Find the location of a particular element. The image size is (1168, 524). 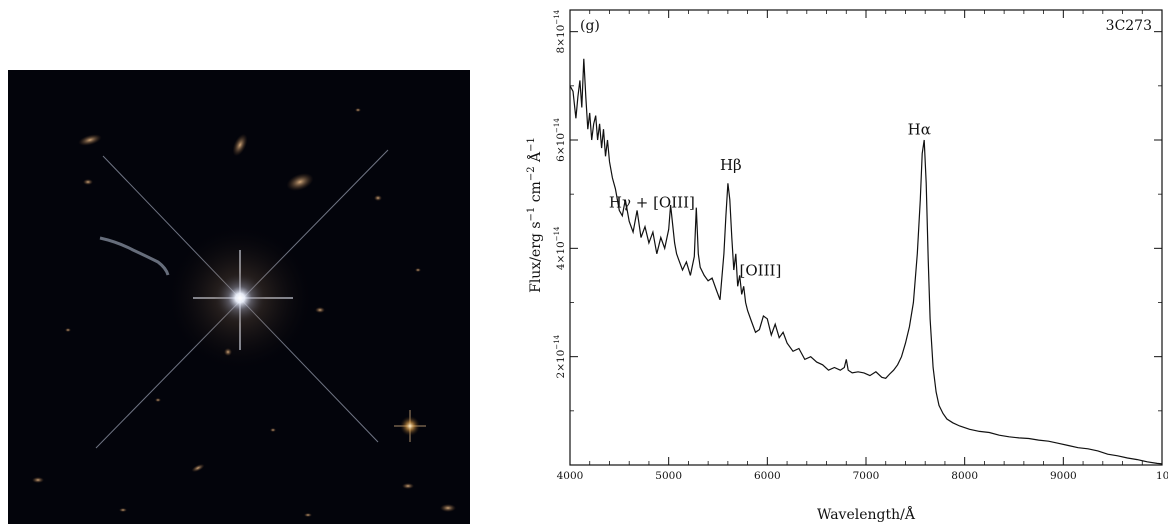

x-tick-label: 6000 is located at coordinates (767, 476).